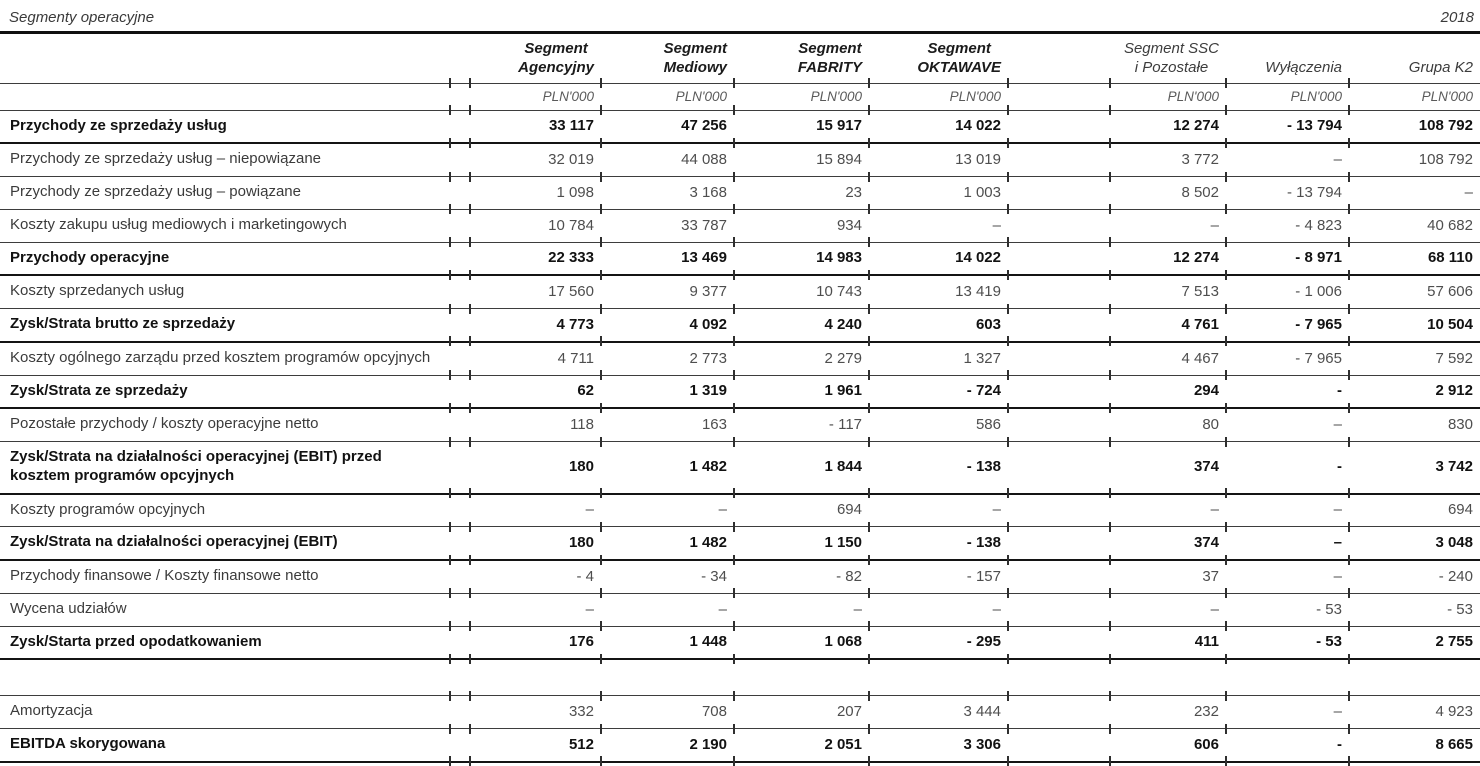  What do you see at coordinates (802, 327) in the screenshot?
I see `value-cell: 4 240` at bounding box center [802, 327].